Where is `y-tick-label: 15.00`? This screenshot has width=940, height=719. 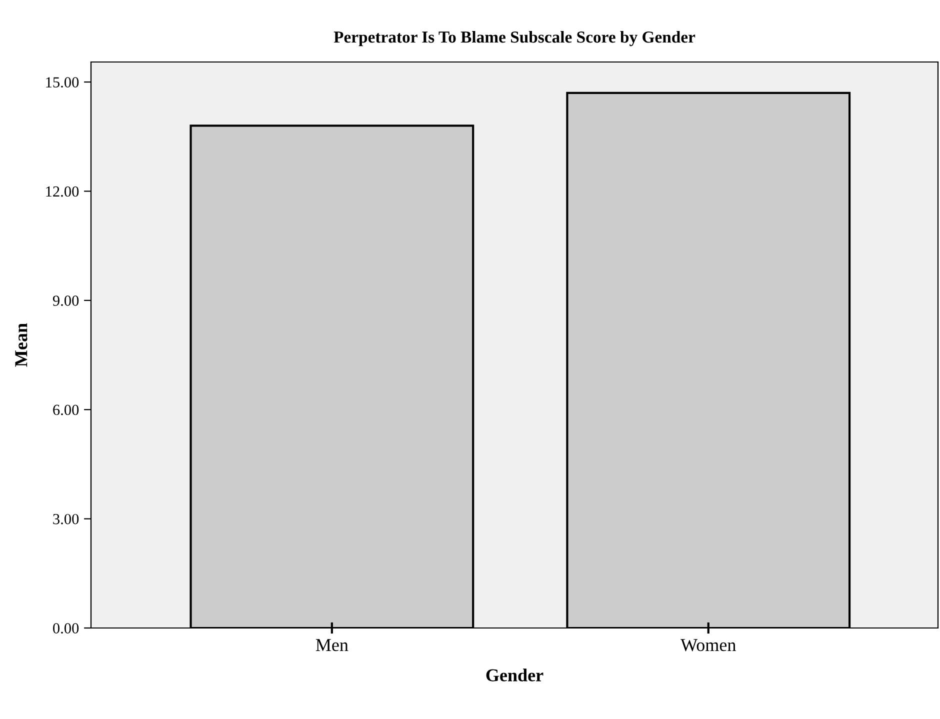
y-tick-label: 15.00 is located at coordinates (62, 82).